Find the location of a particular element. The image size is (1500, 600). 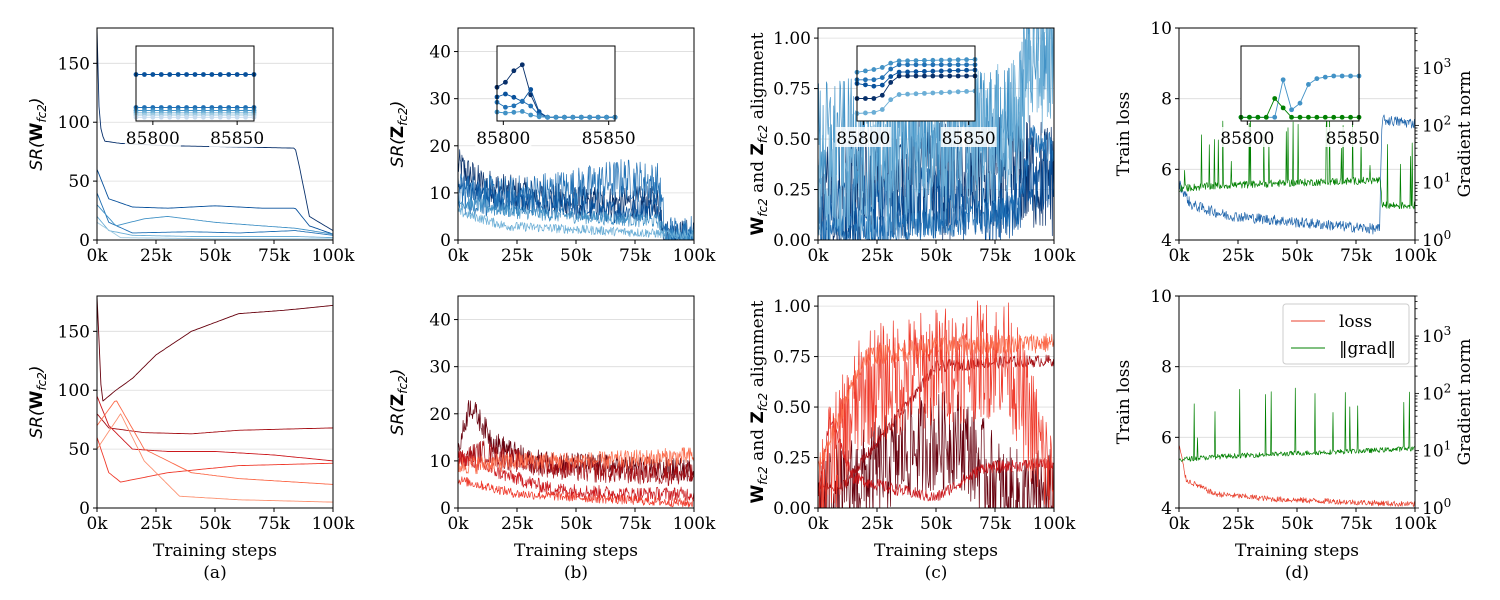

subplot-caption: (a) is located at coordinates (214, 573).